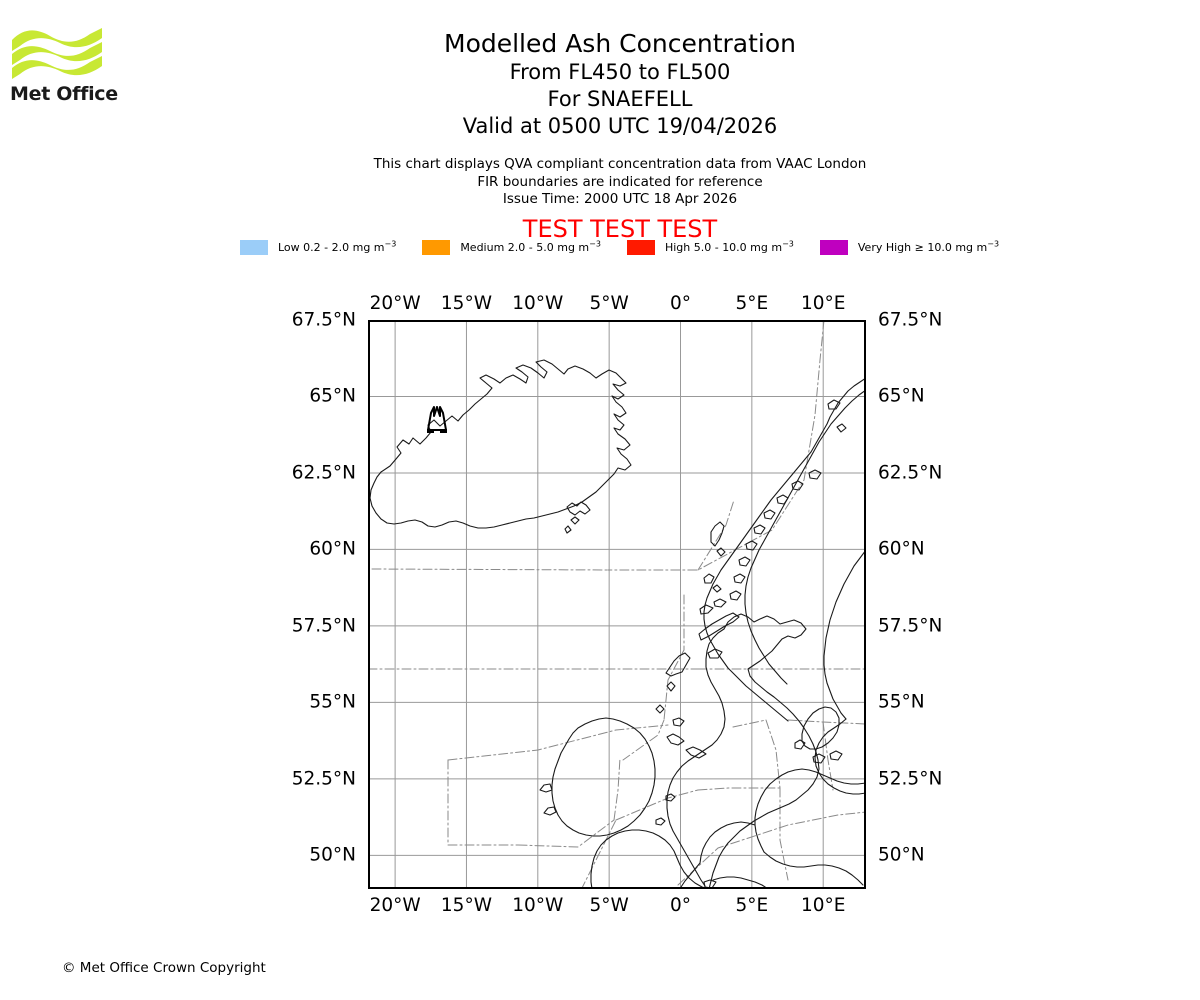 The height and width of the screenshot is (1000, 1200). What do you see at coordinates (823, 905) in the screenshot?
I see `lon-label-bottom-6: 10°E` at bounding box center [823, 905].